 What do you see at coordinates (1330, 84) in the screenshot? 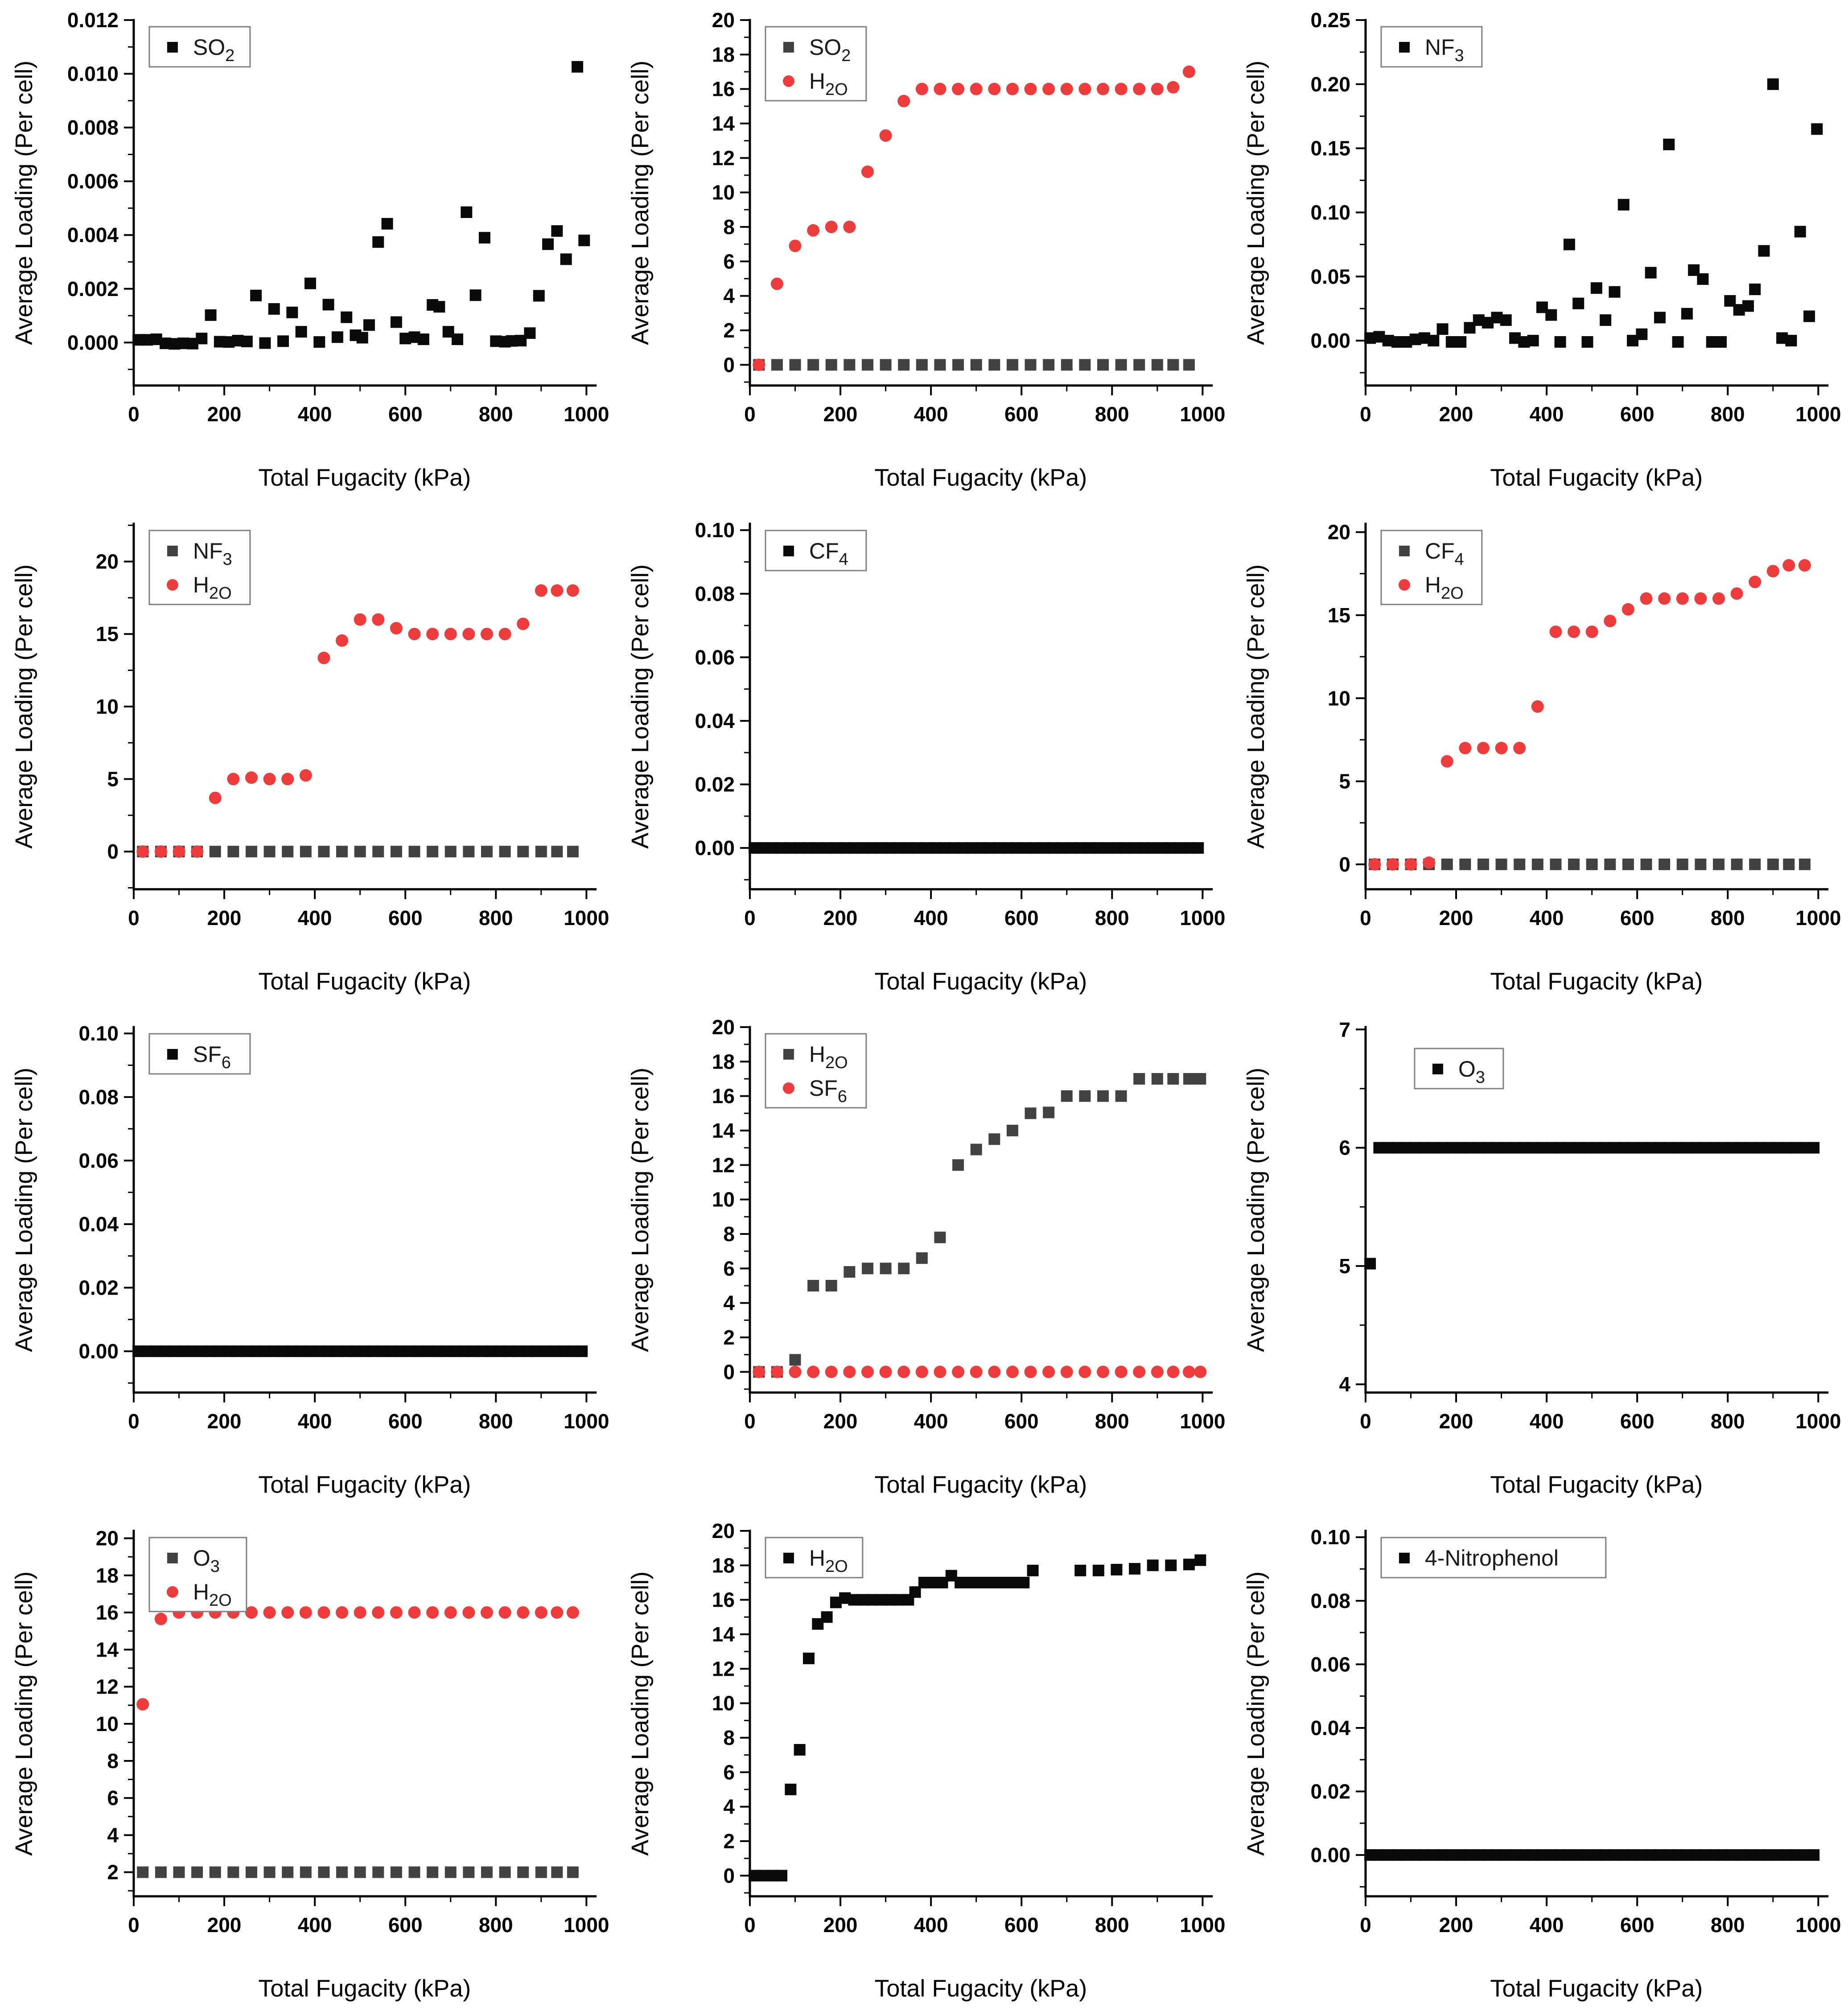
I see `y-tick-label: 0.20` at bounding box center [1330, 84].